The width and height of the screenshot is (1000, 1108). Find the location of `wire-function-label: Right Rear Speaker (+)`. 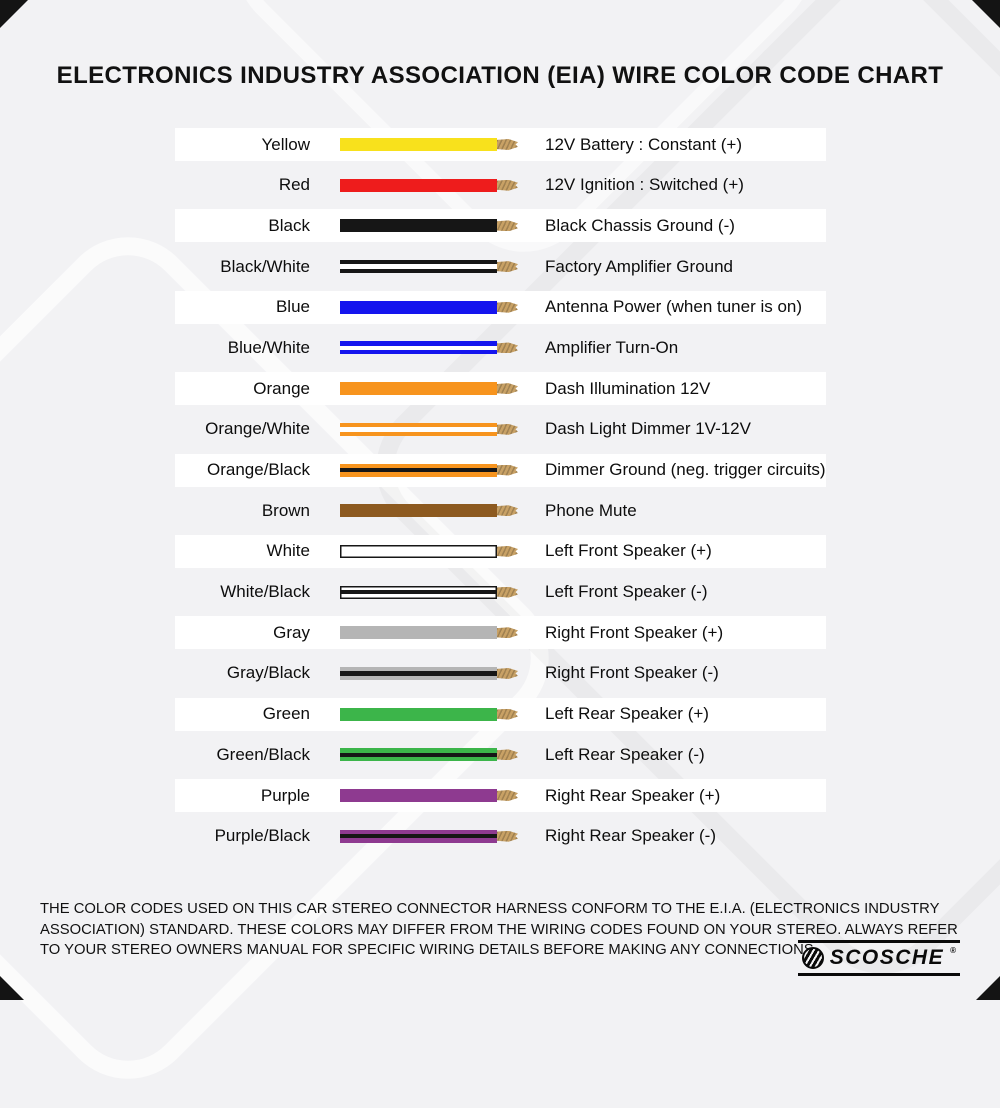

wire-function-label: Right Rear Speaker (+) is located at coordinates (633, 795).